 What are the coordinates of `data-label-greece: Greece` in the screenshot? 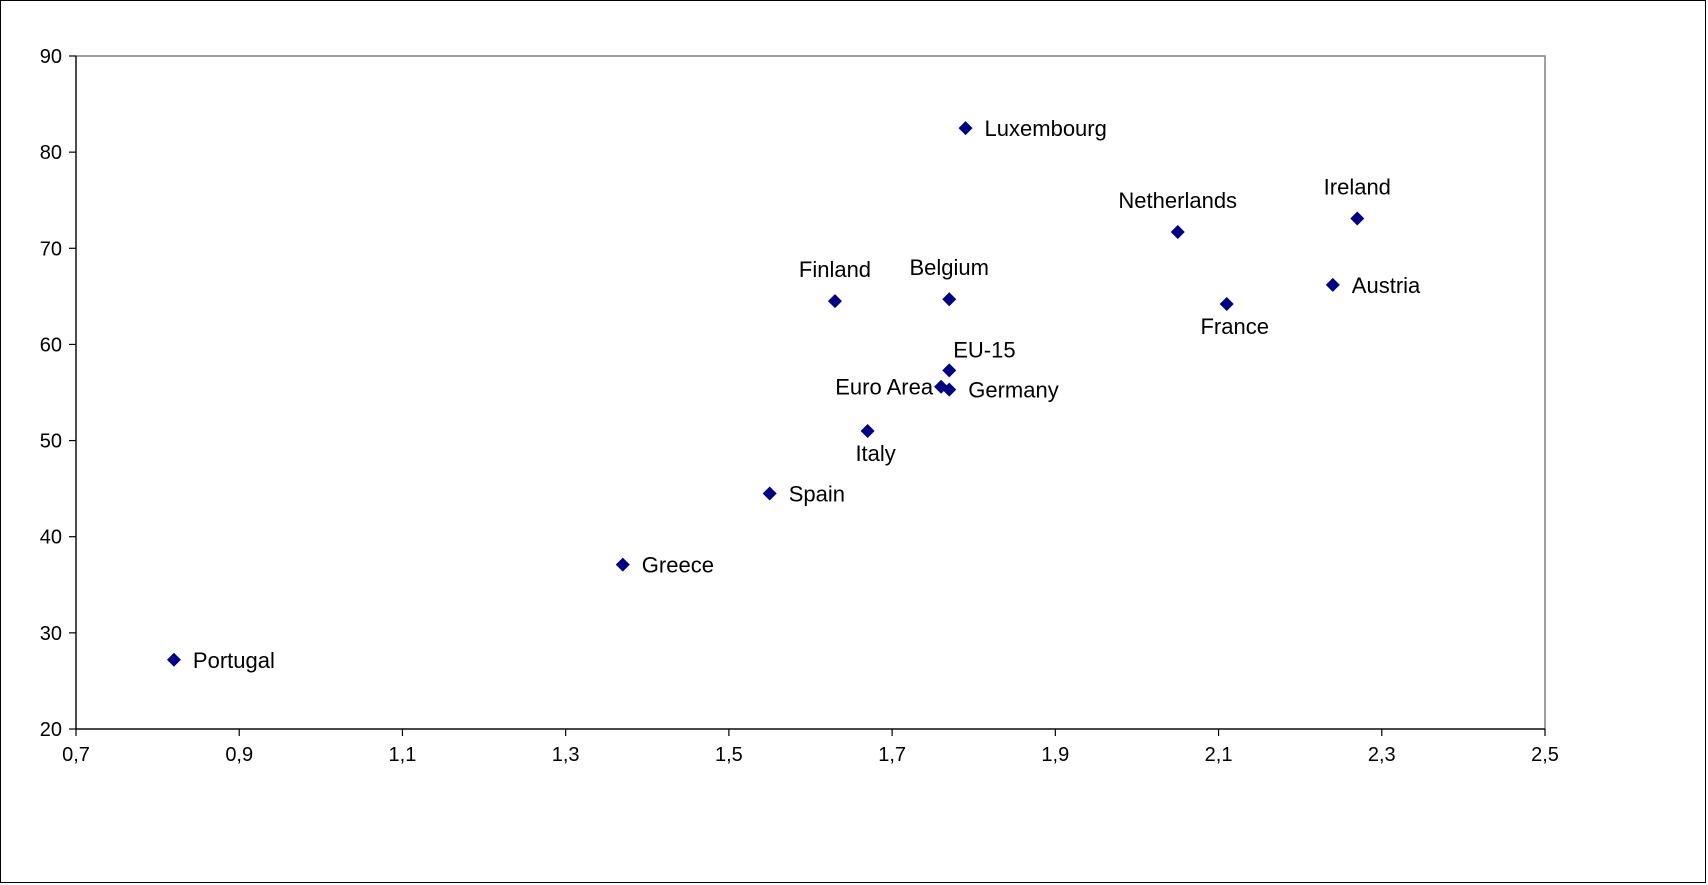 It's located at (678, 565).